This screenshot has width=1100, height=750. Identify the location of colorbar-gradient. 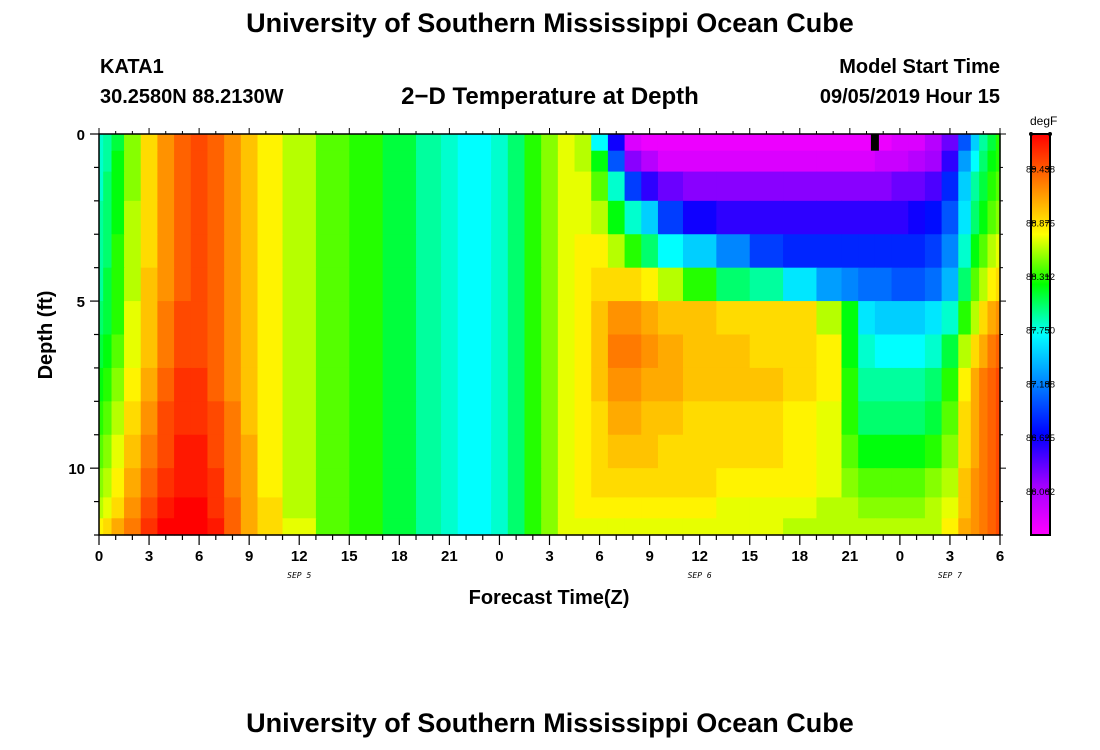
(1040, 334).